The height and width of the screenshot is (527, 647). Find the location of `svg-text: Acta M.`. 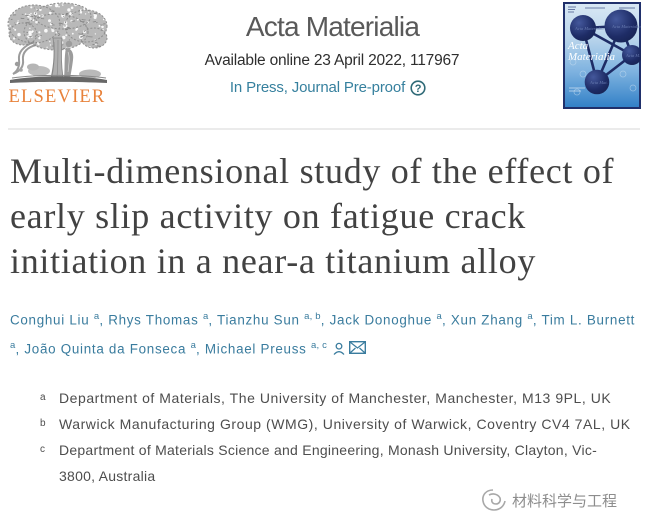

svg-text: Acta M. is located at coordinates (632, 55).